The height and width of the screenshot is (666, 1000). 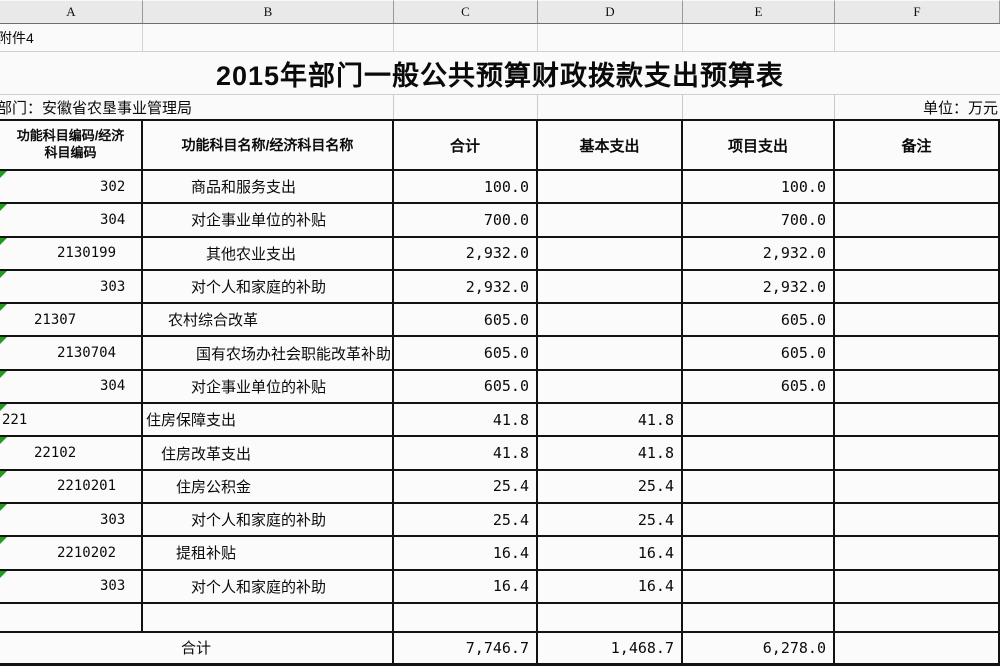 What do you see at coordinates (71, 146) in the screenshot?
I see `header-code: 功能科目编码/经济 科目编码` at bounding box center [71, 146].